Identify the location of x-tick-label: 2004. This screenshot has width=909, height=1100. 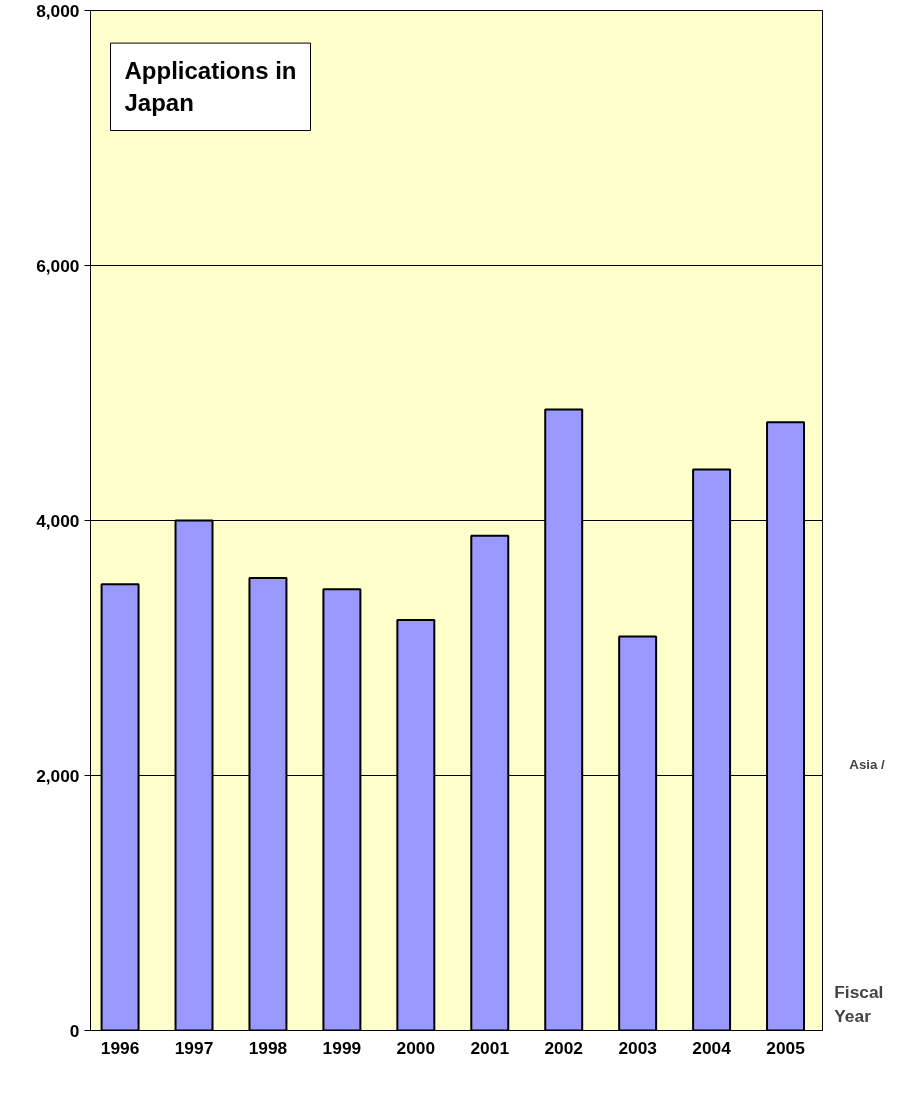
(712, 1047).